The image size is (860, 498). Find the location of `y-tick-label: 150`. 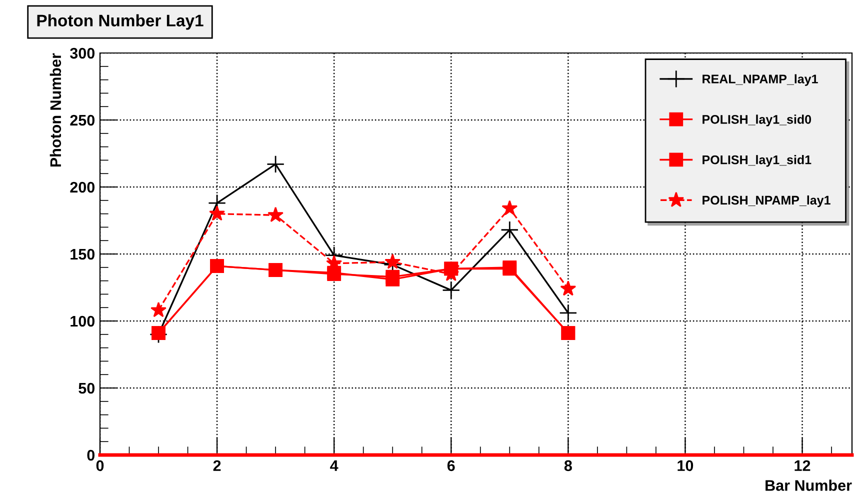

y-tick-label: 150 is located at coordinates (82, 254).